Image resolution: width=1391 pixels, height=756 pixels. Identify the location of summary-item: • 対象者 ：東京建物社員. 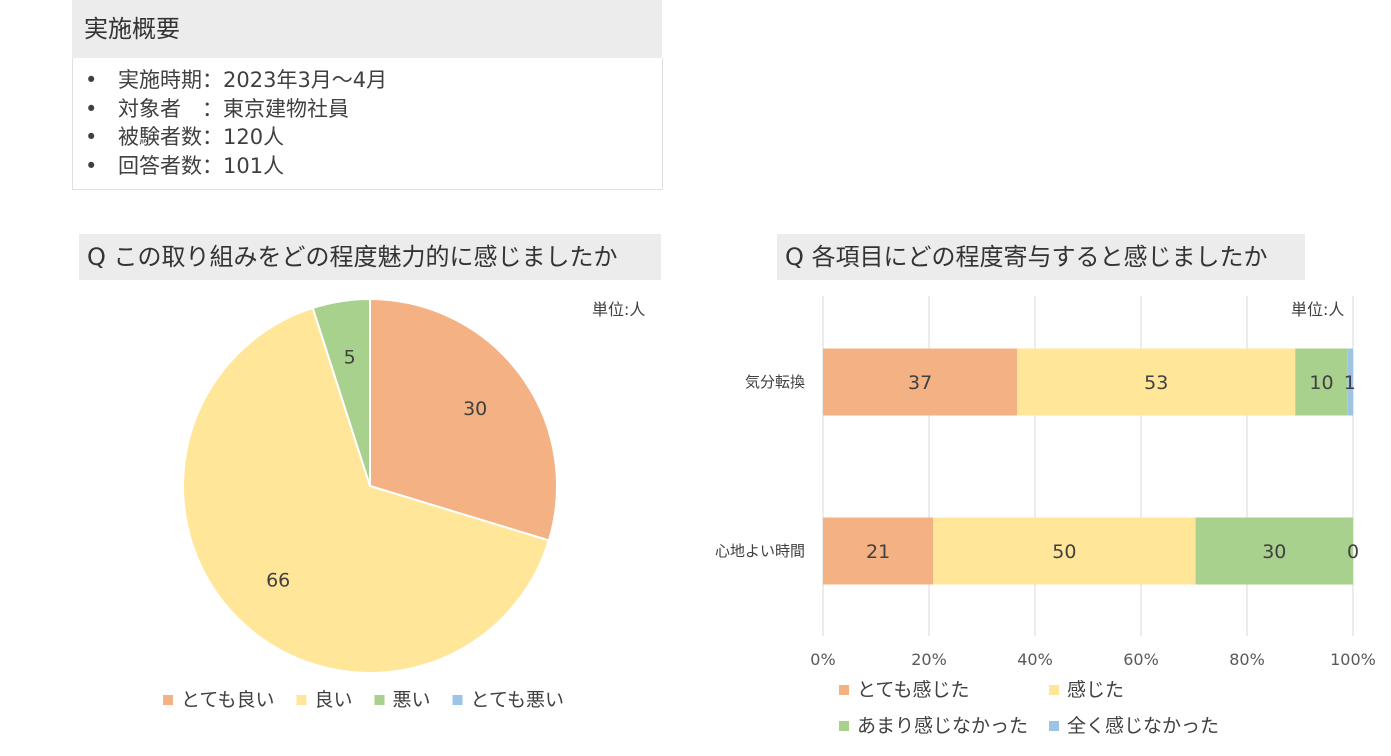
(236, 109).